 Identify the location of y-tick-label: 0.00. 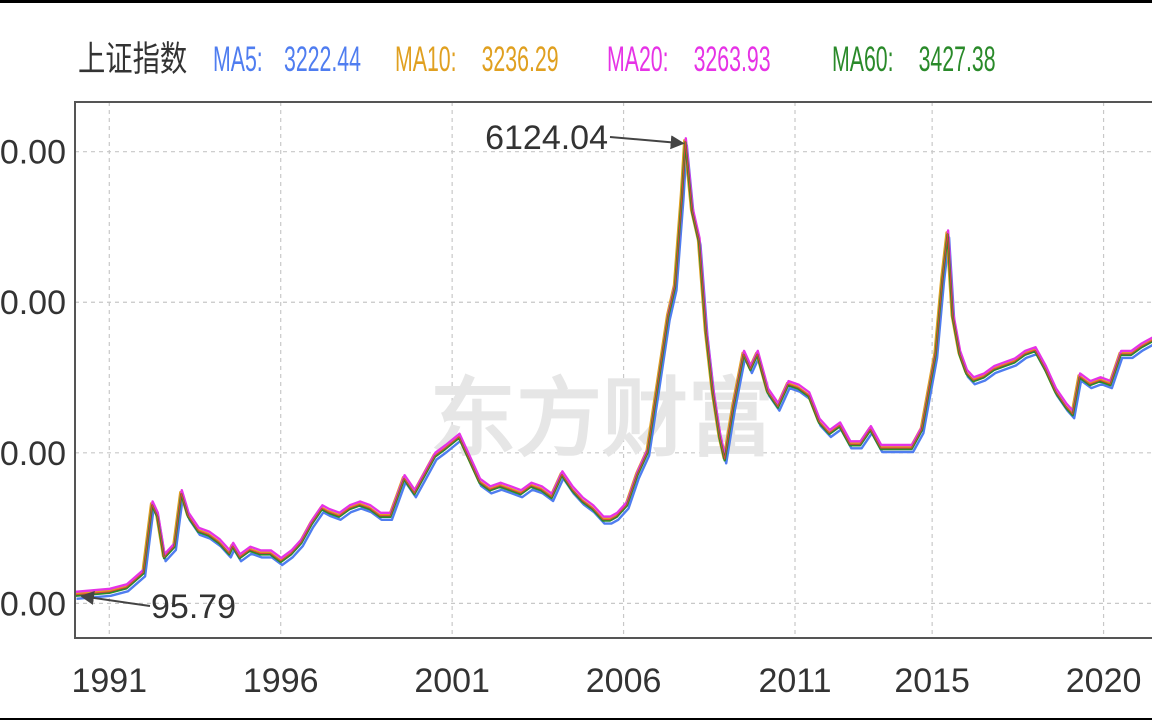
(33, 604).